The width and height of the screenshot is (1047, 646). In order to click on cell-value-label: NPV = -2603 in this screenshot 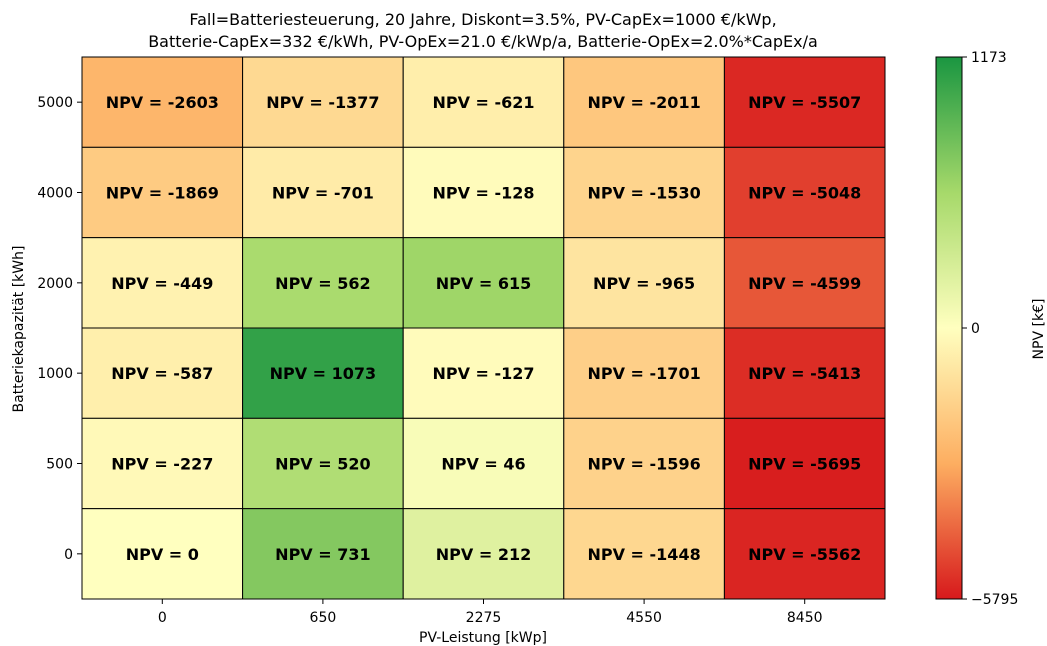, I will do `click(162, 102)`.